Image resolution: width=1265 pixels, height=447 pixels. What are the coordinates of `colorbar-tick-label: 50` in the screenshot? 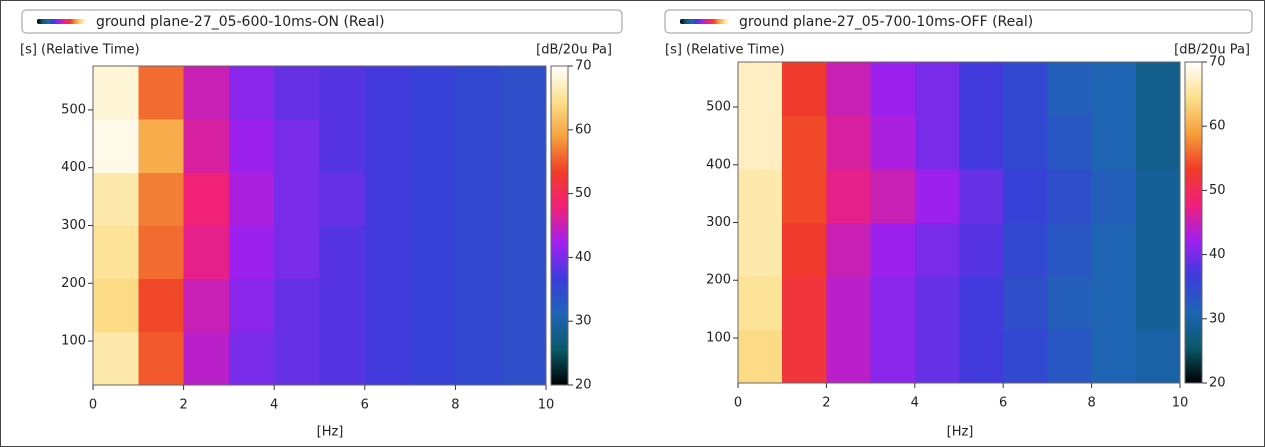 It's located at (1217, 190).